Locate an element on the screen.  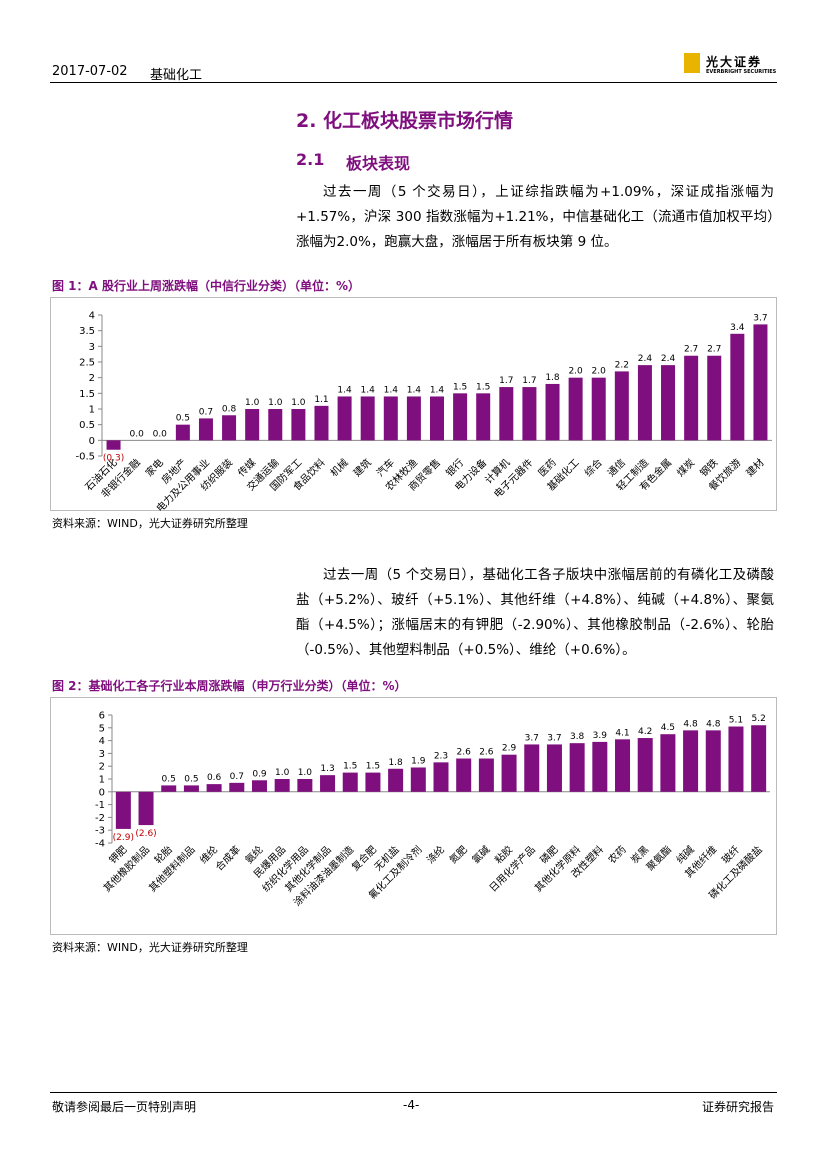
x-tick-label: 综合 is located at coordinates (593, 467).